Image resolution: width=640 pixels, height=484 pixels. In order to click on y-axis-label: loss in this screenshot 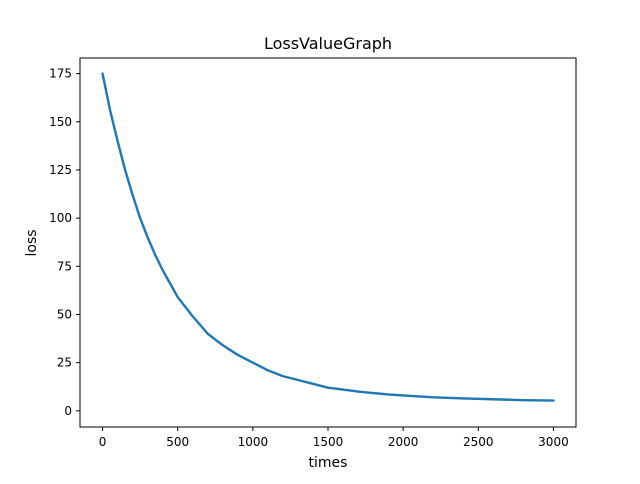, I will do `click(32, 242)`.